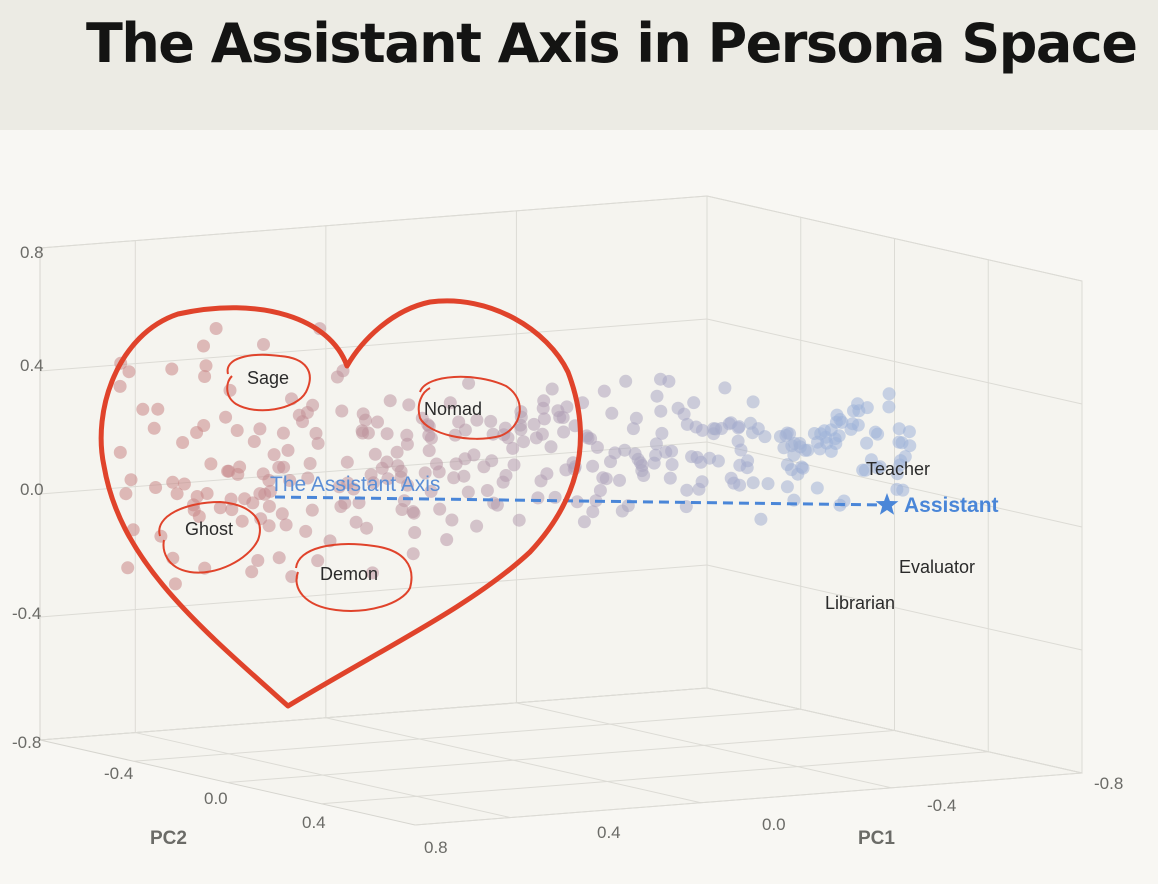  What do you see at coordinates (32, 489) in the screenshot?
I see `z-tick-label: 0.0` at bounding box center [32, 489].